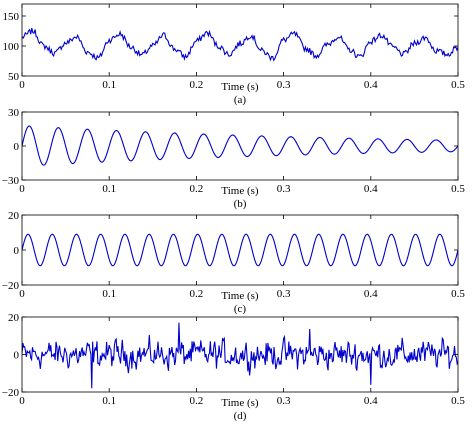 This screenshot has height=430, width=474. Describe the element at coordinates (14, 113) in the screenshot. I see `y-tick-label: 30` at that location.